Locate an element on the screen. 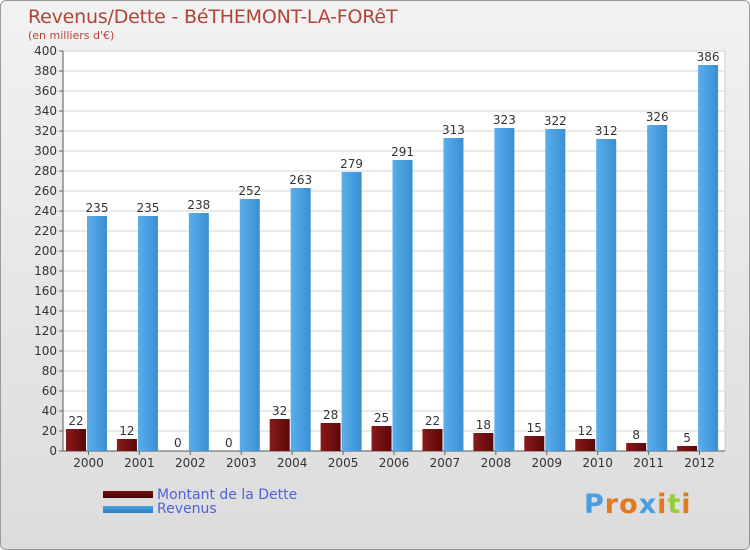 The width and height of the screenshot is (750, 550). x-tick-label-2003: 2003 is located at coordinates (241, 463).